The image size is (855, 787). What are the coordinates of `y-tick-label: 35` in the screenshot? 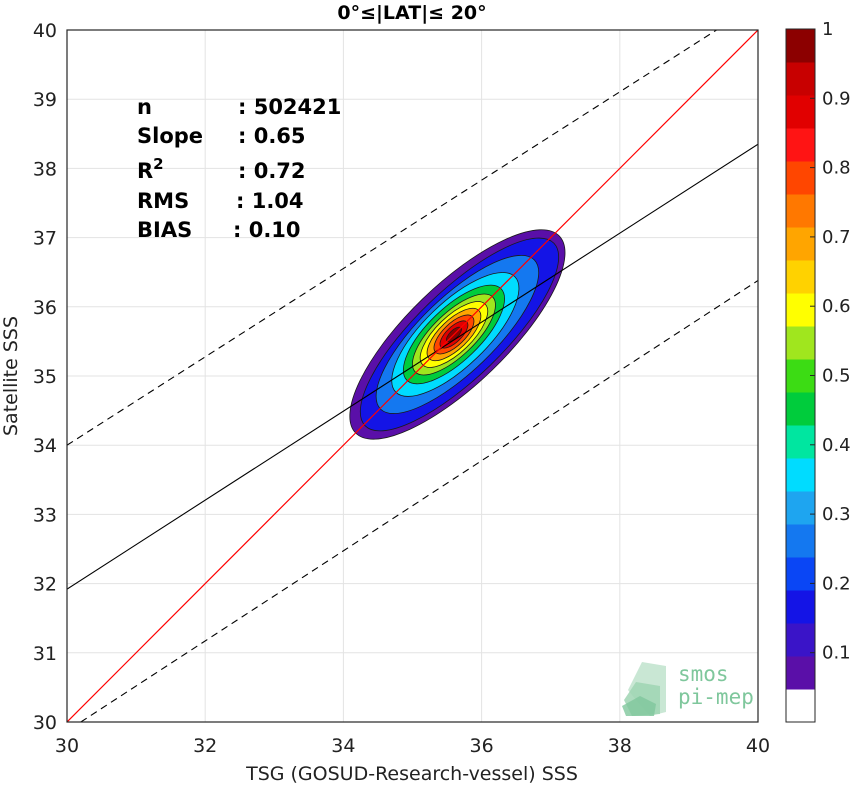 It's located at (45, 377).